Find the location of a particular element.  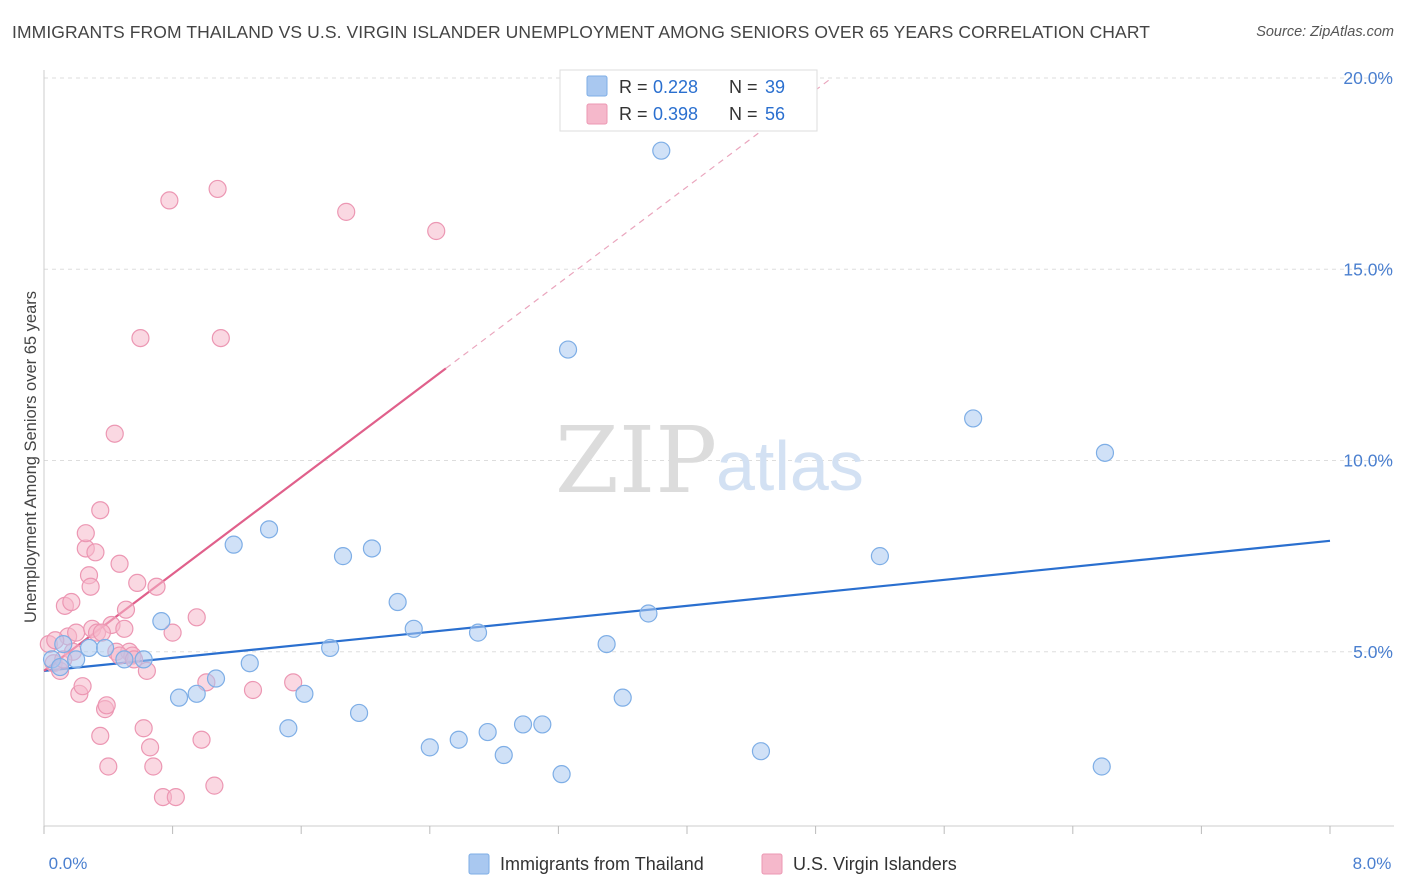

legend-n-label-pink: N = is located at coordinates (746, 114).